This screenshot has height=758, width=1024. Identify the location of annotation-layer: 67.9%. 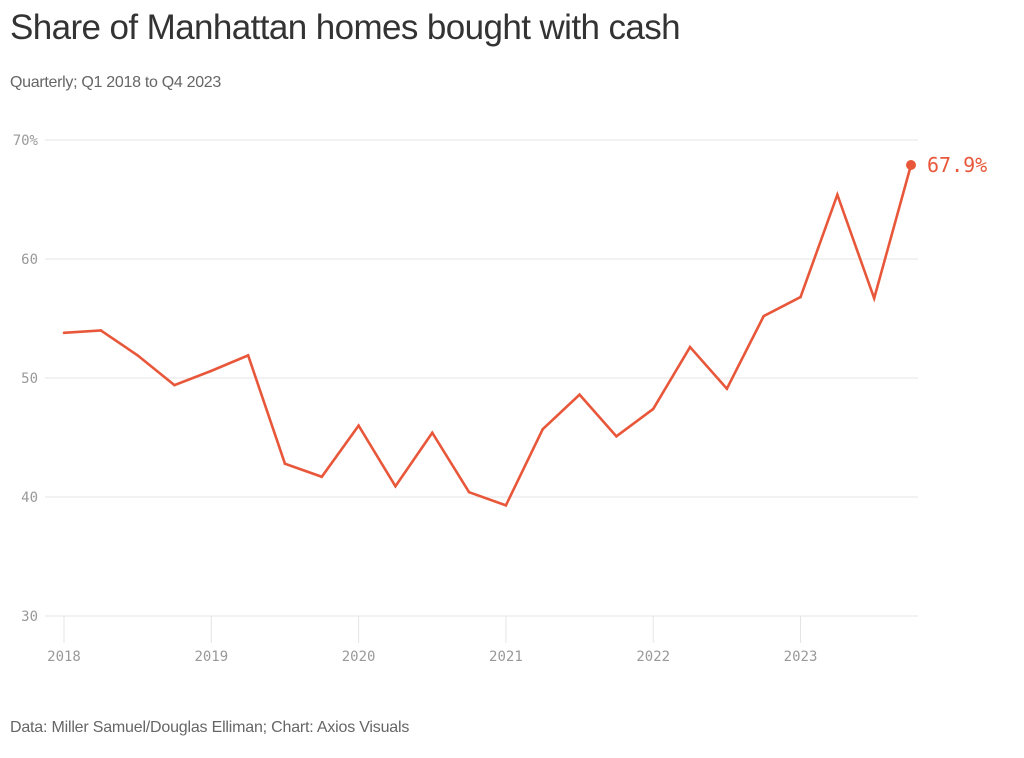
(946, 165).